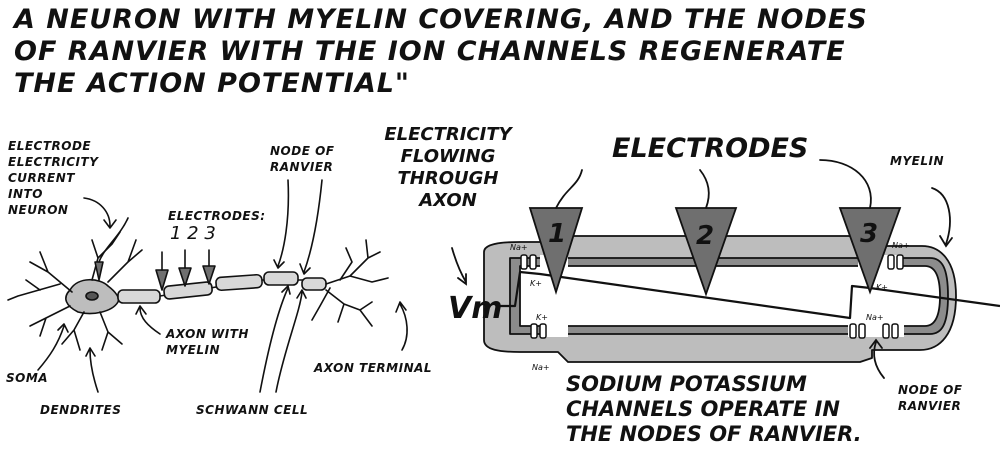 The image size is (1000, 461). What do you see at coordinates (750, 295) in the screenshot?
I see `potential-trace` at bounding box center [750, 295].